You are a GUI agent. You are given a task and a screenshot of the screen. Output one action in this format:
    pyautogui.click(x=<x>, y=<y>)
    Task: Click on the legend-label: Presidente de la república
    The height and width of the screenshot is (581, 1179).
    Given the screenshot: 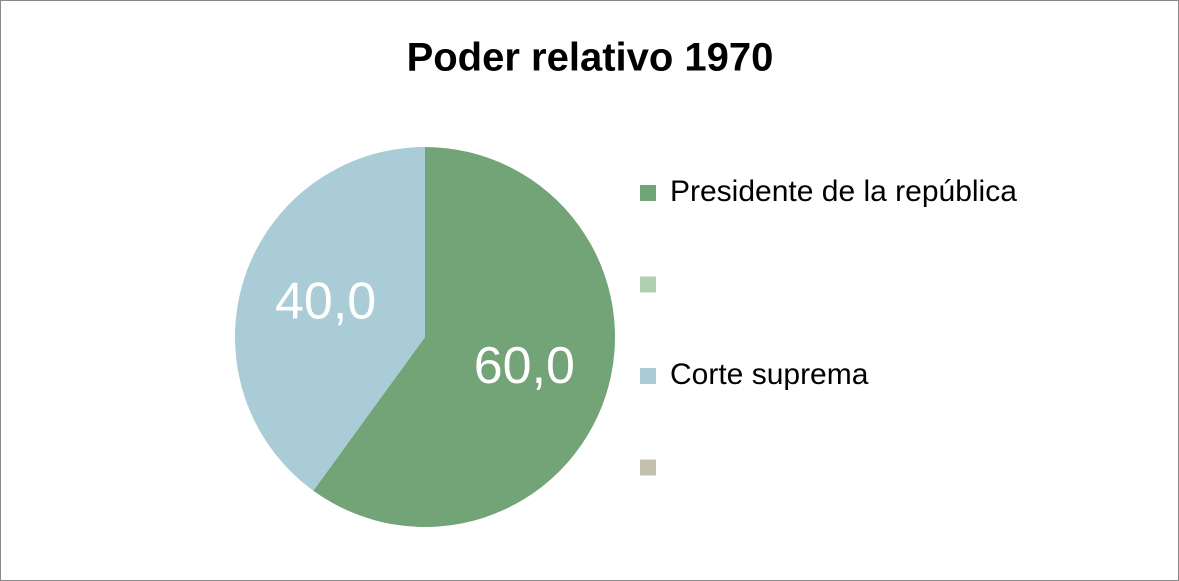 What is the action you would take?
    pyautogui.click(x=843, y=191)
    